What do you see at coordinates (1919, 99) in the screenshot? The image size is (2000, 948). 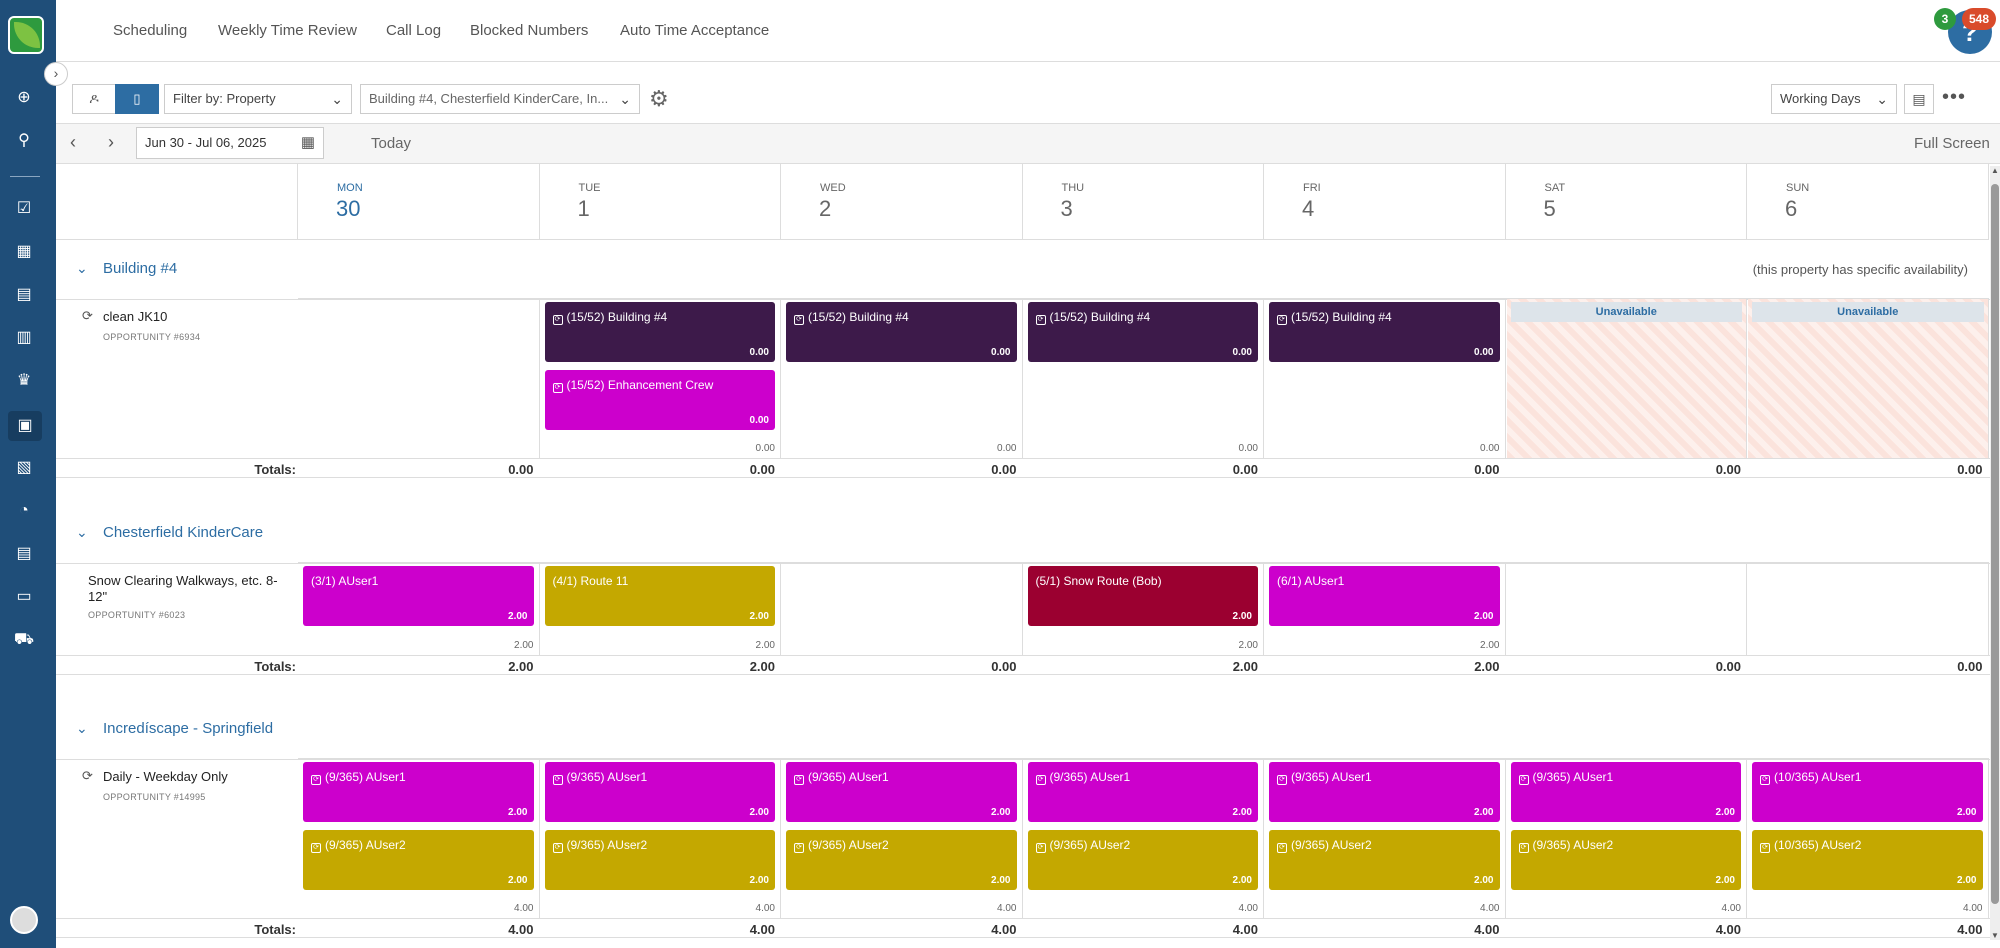 I see `clipboard-icon: ▤` at bounding box center [1919, 99].